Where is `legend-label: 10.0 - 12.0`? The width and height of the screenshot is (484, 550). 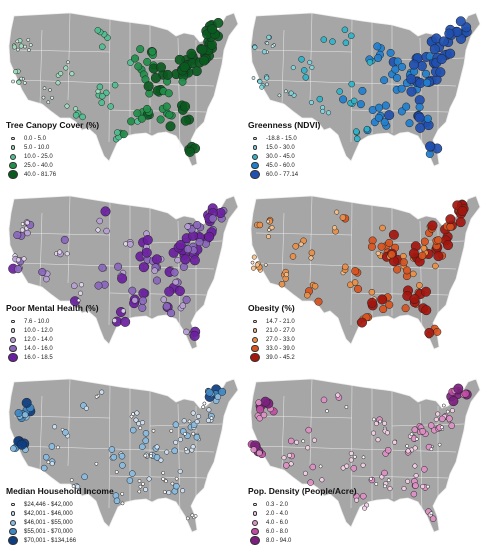
legend-label: 10.0 - 12.0 is located at coordinates (38, 330).